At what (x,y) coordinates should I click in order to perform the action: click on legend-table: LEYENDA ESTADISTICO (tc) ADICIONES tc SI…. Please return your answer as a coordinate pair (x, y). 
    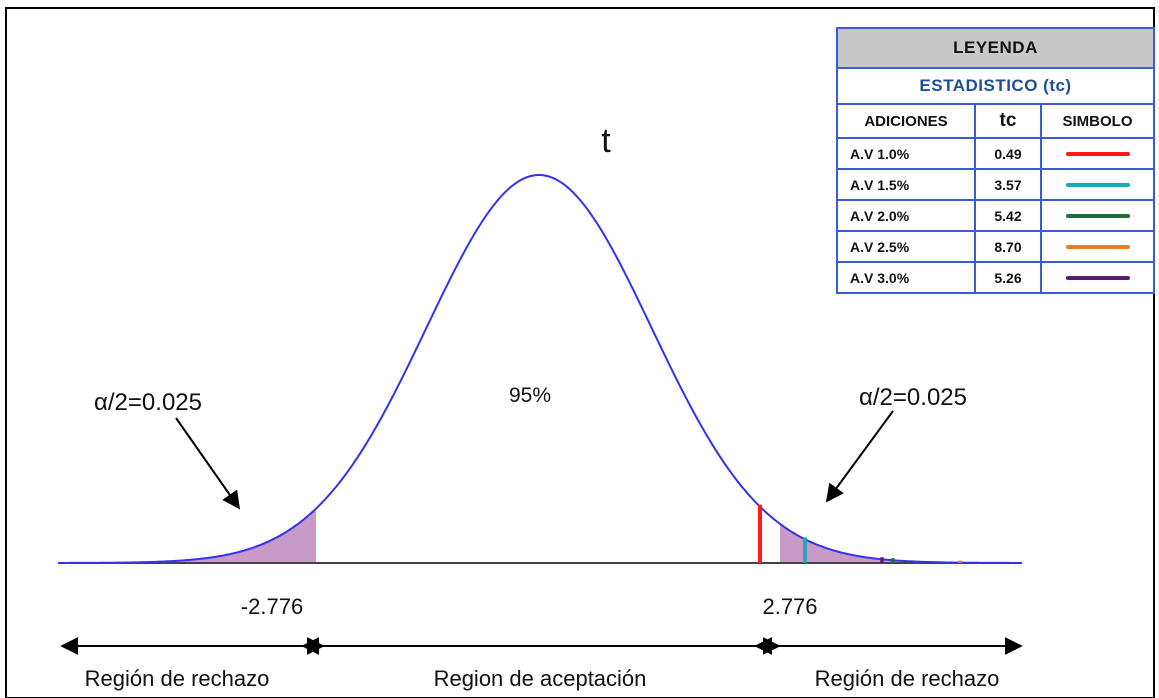
    Looking at the image, I should click on (995, 160).